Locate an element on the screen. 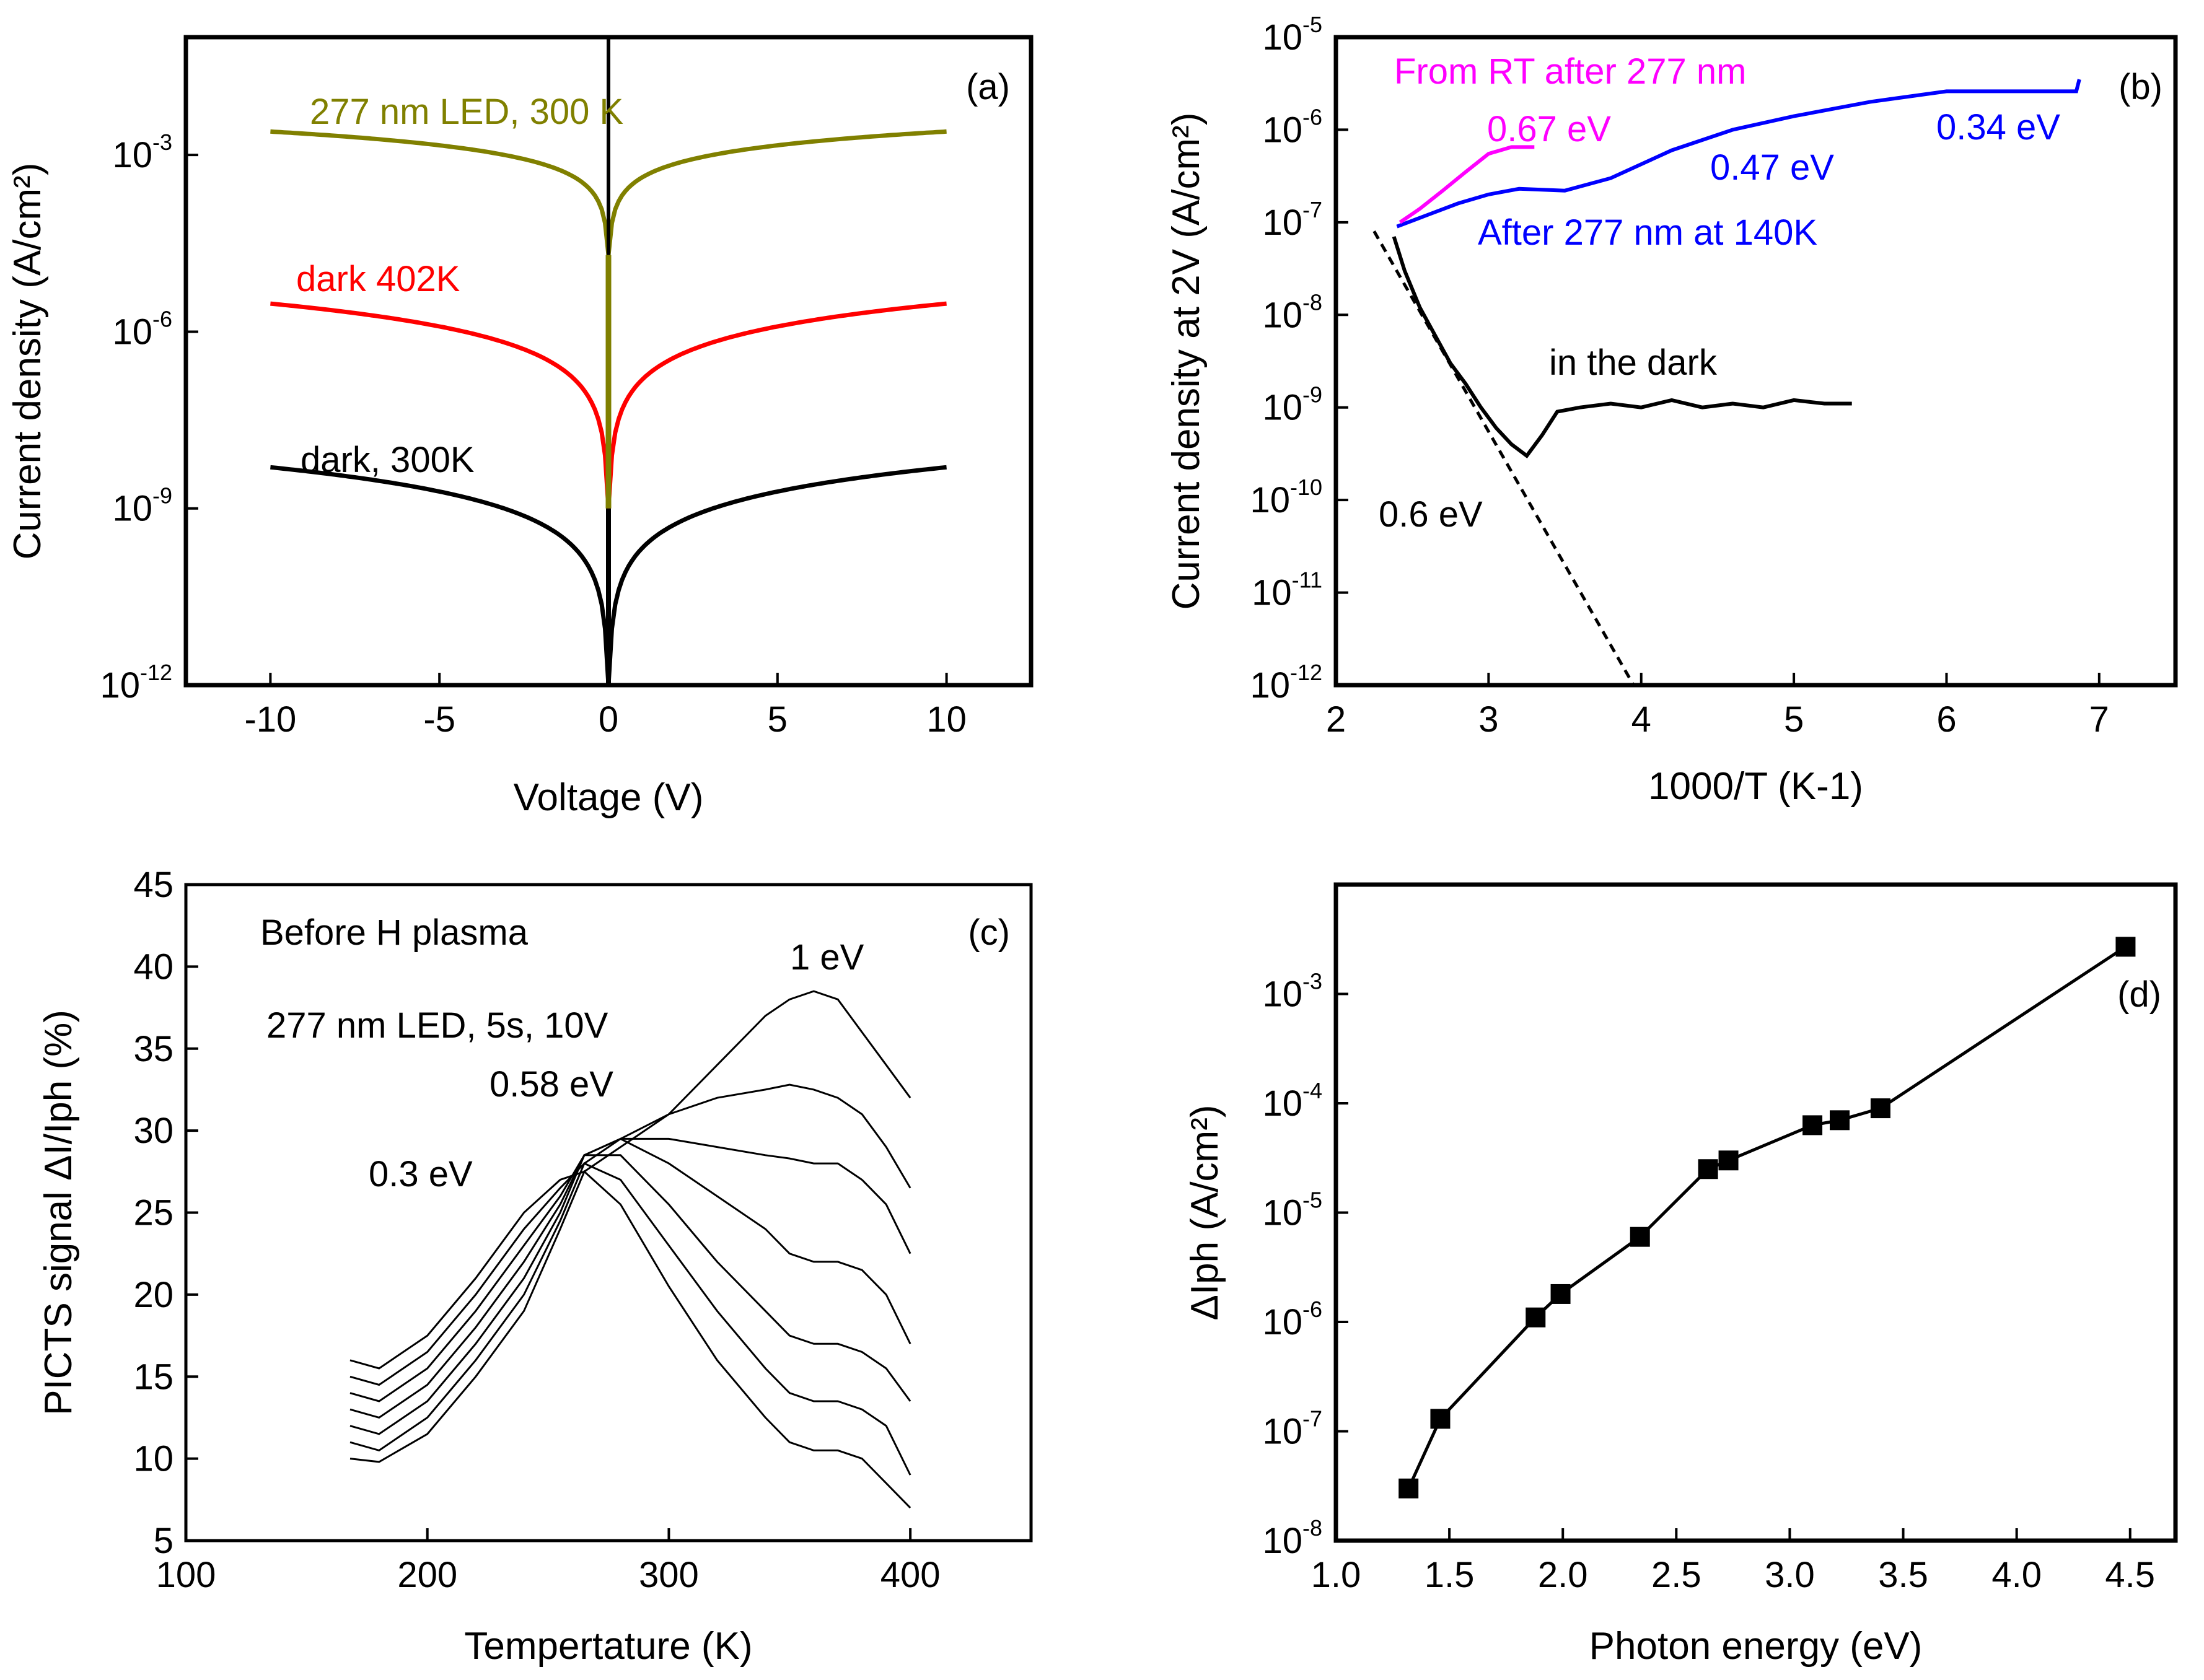 This screenshot has width=2204, height=1680. x-tick-label: 200 is located at coordinates (427, 1575).